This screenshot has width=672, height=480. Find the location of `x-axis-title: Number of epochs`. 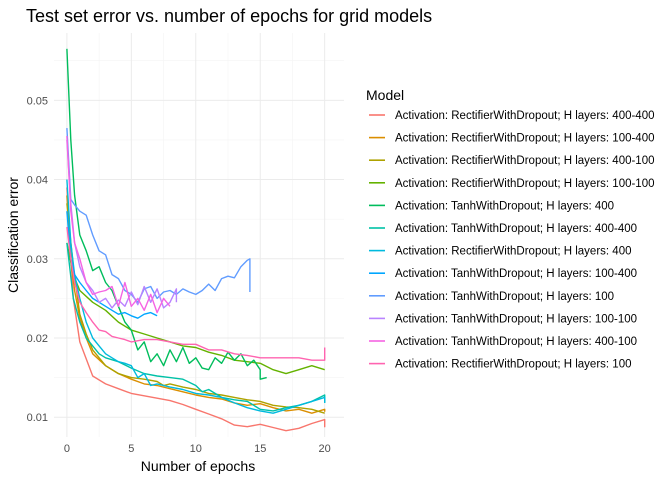

x-axis-title: Number of epochs is located at coordinates (198, 466).